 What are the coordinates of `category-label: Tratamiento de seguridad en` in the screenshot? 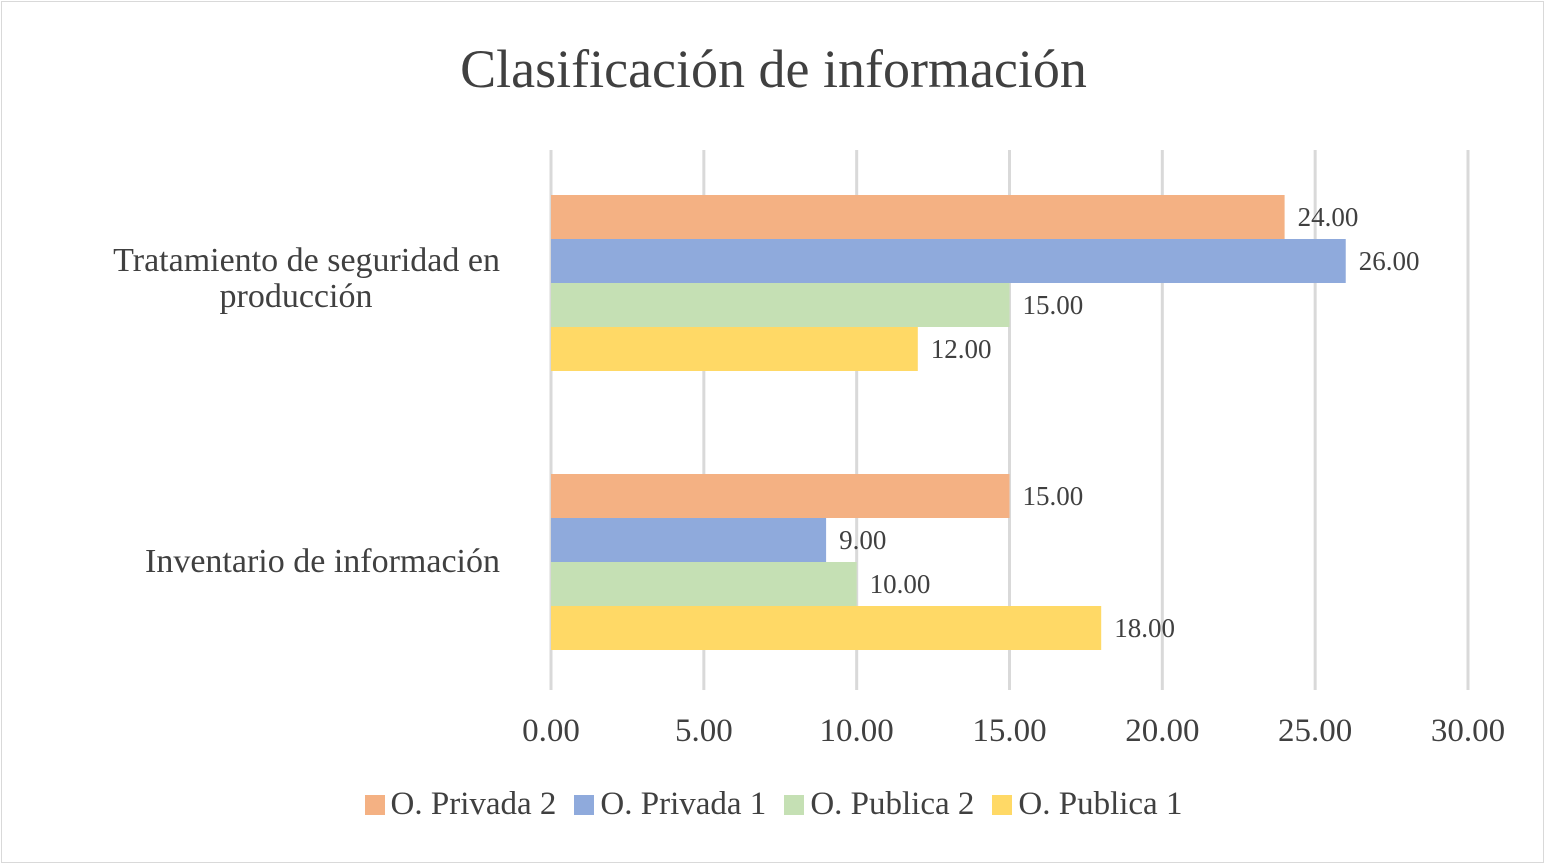 It's located at (306, 260).